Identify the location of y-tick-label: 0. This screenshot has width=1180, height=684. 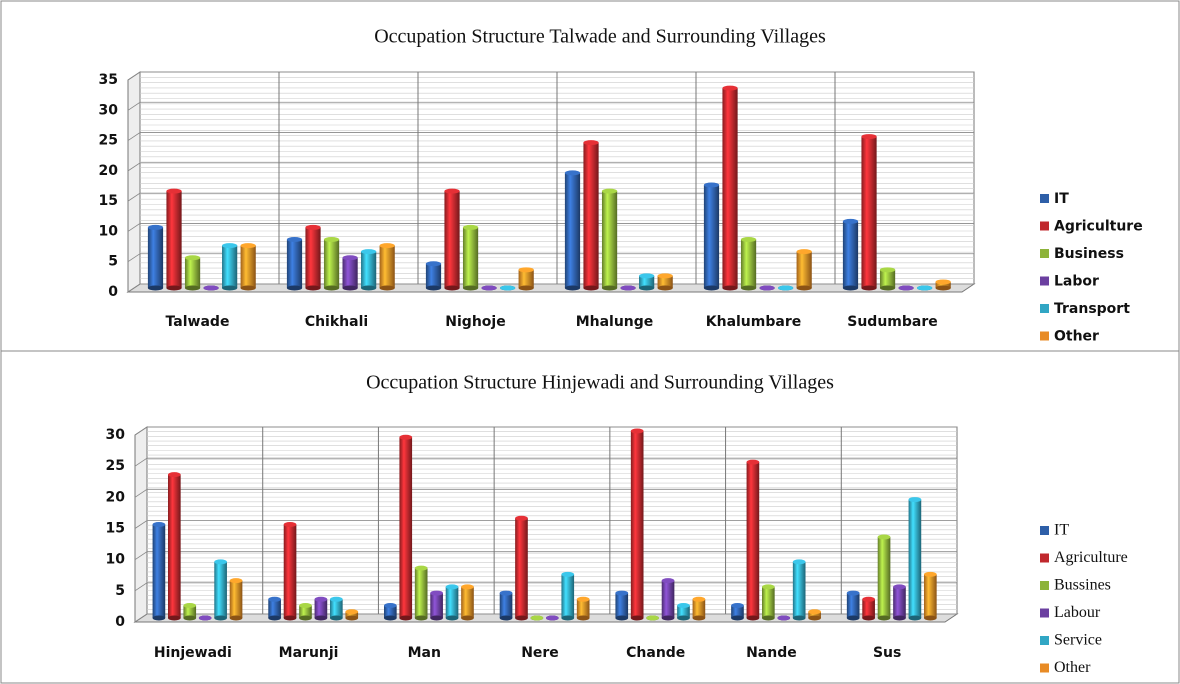
(113, 292).